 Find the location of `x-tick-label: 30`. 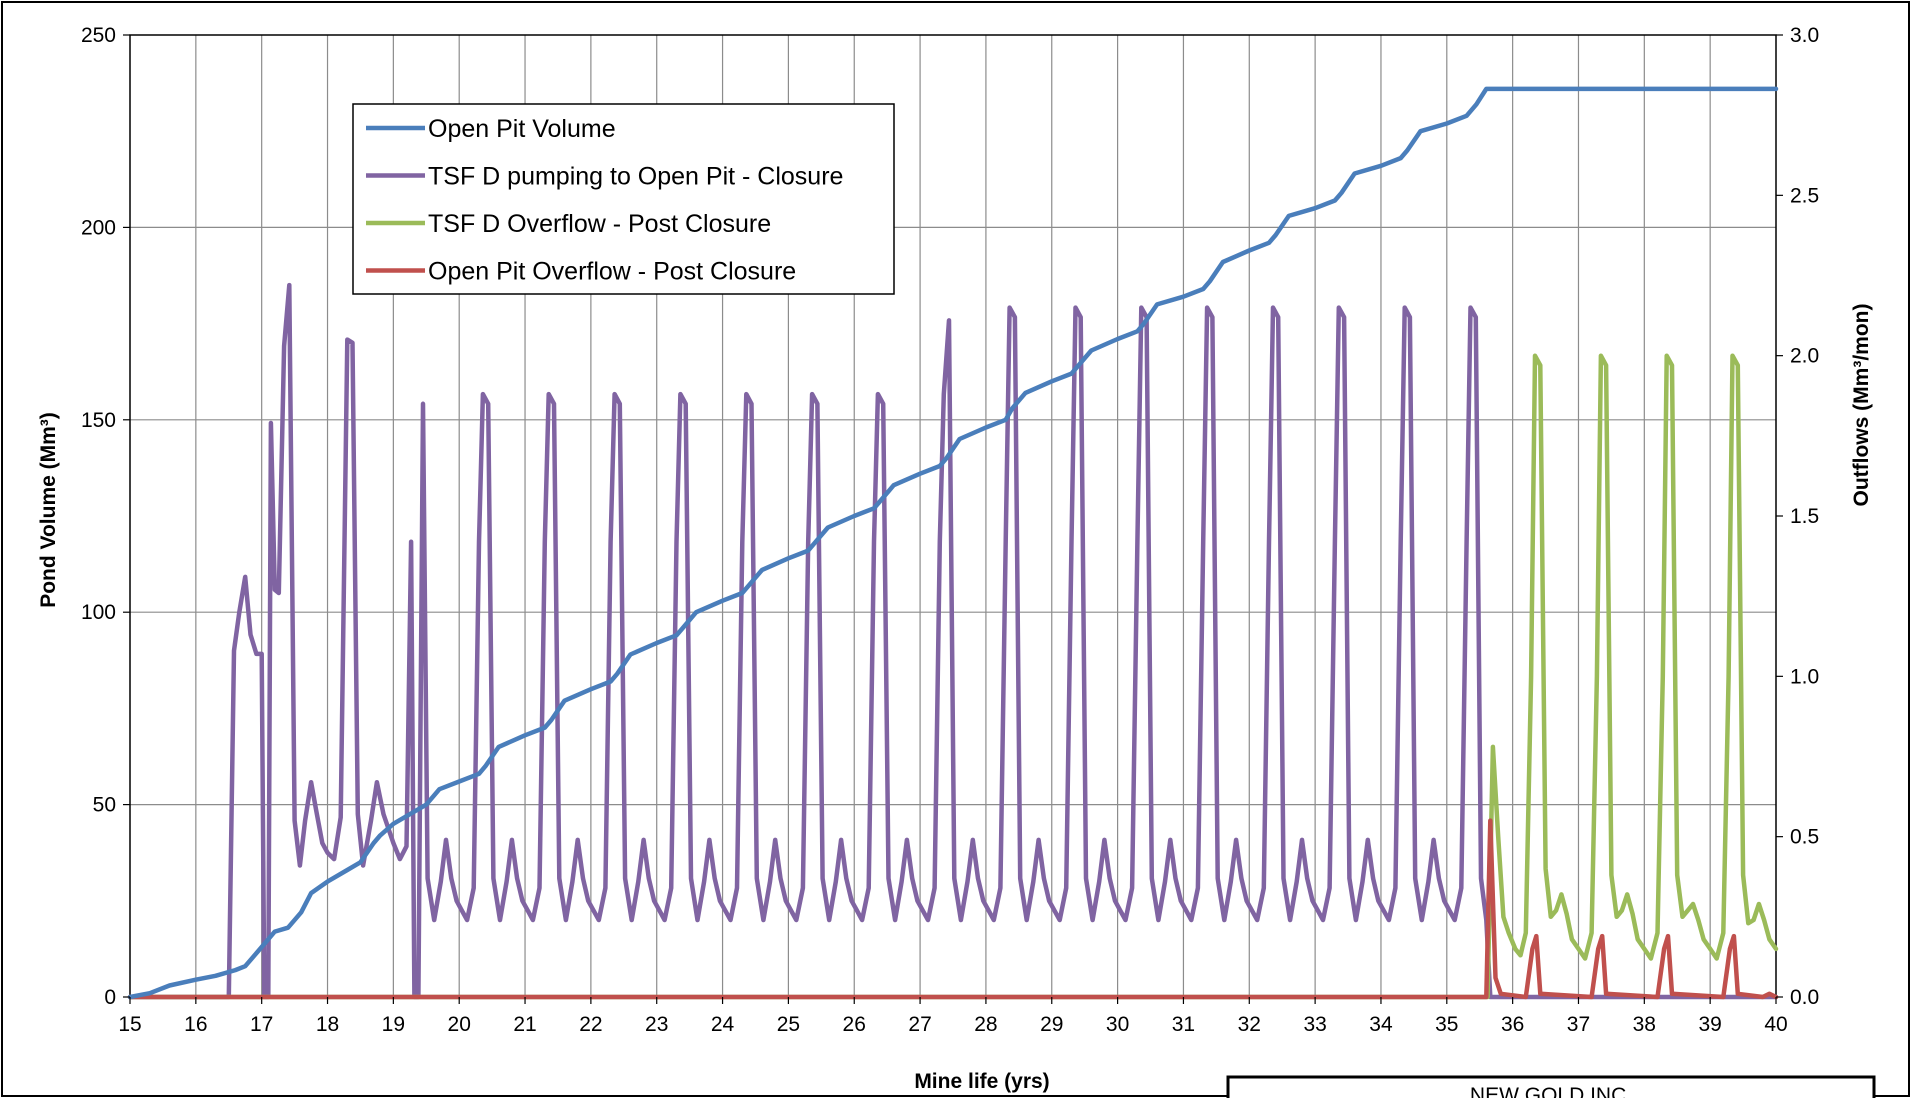

x-tick-label: 30 is located at coordinates (1117, 1024).